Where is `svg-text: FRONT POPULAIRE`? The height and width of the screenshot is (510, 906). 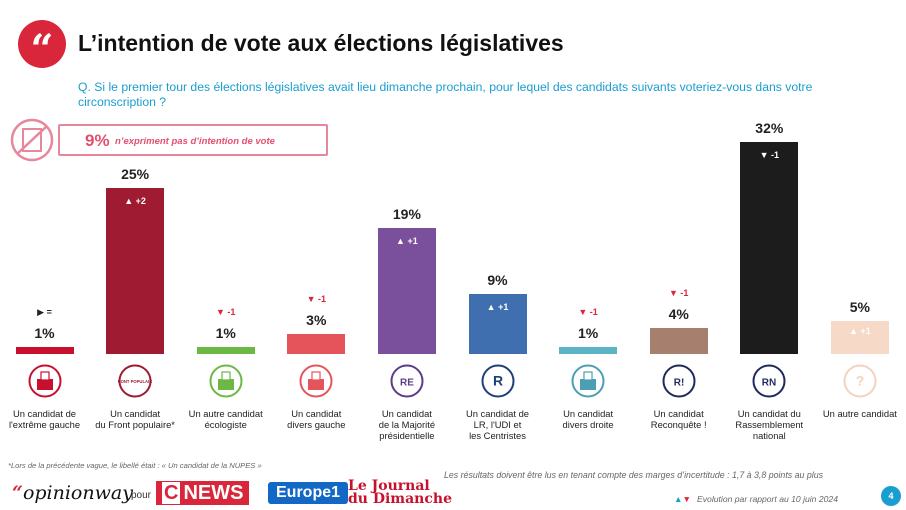
svg-text: FRONT POPULAIRE is located at coordinates (135, 381).